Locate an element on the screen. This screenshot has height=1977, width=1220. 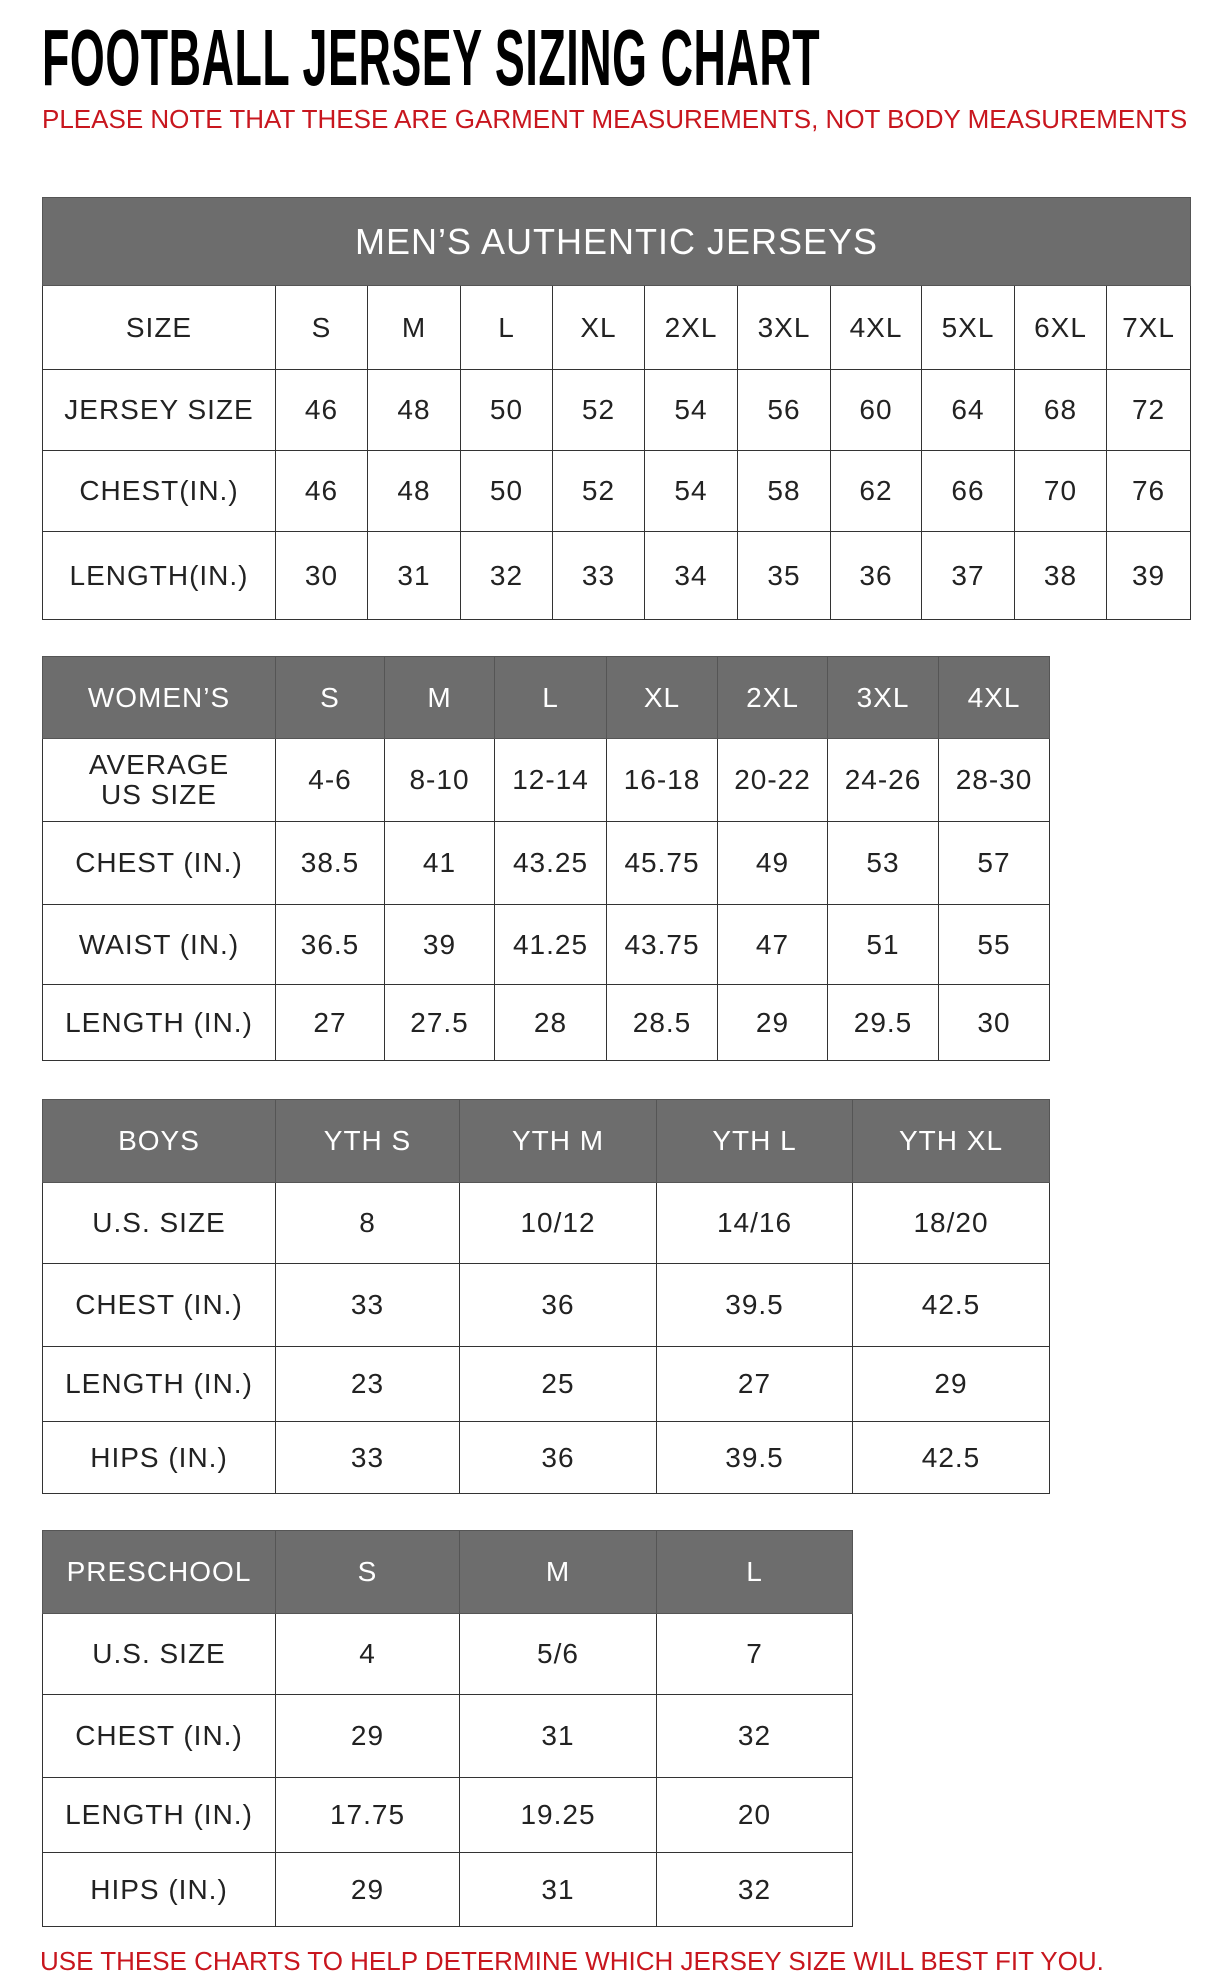
value-cell: 56 is located at coordinates (784, 410).